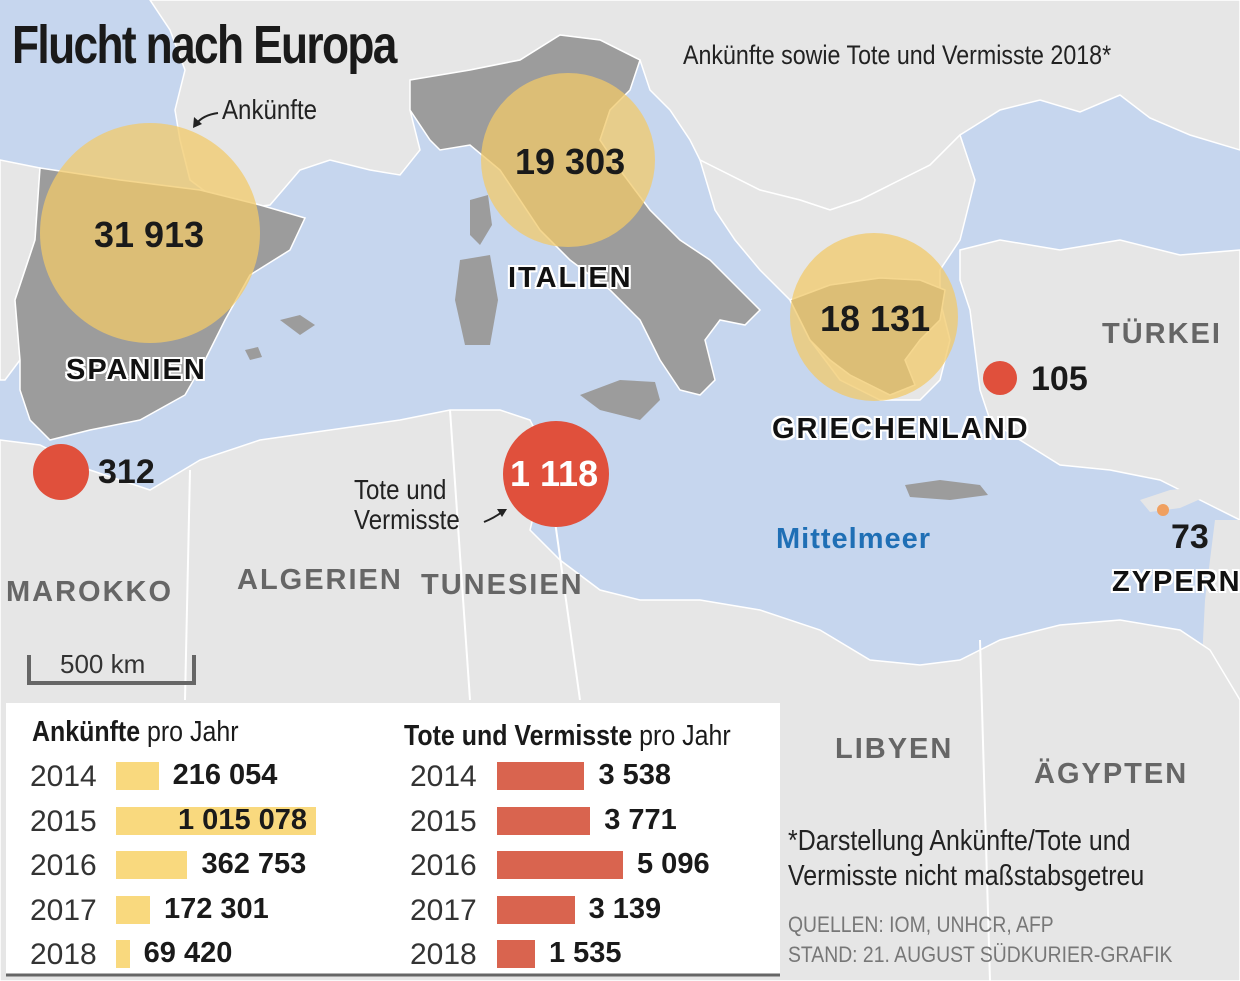 This screenshot has height=981, width=1240. What do you see at coordinates (197, 122) in the screenshot?
I see `arrow-arrivals-head-icon` at bounding box center [197, 122].